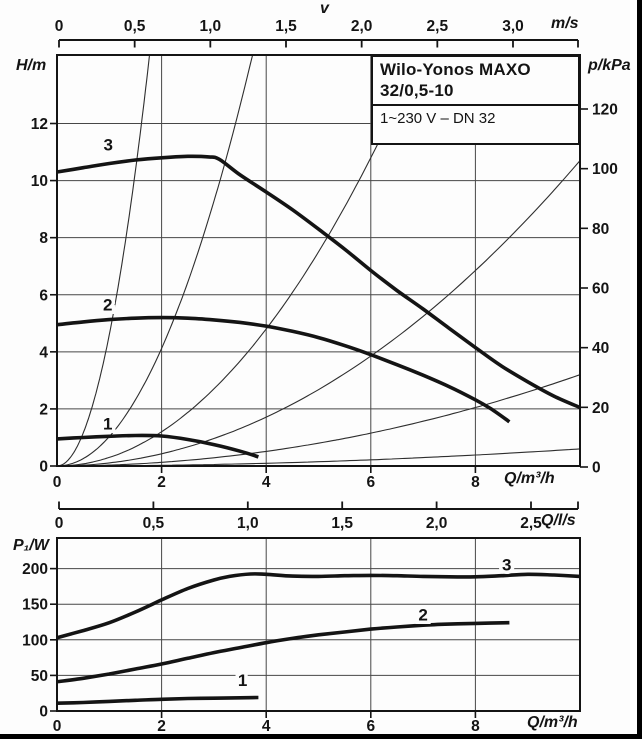 This screenshot has height=739, width=642. Describe the element at coordinates (531, 523) in the screenshot. I see `flow-ls-tick-label: 2,5` at that location.